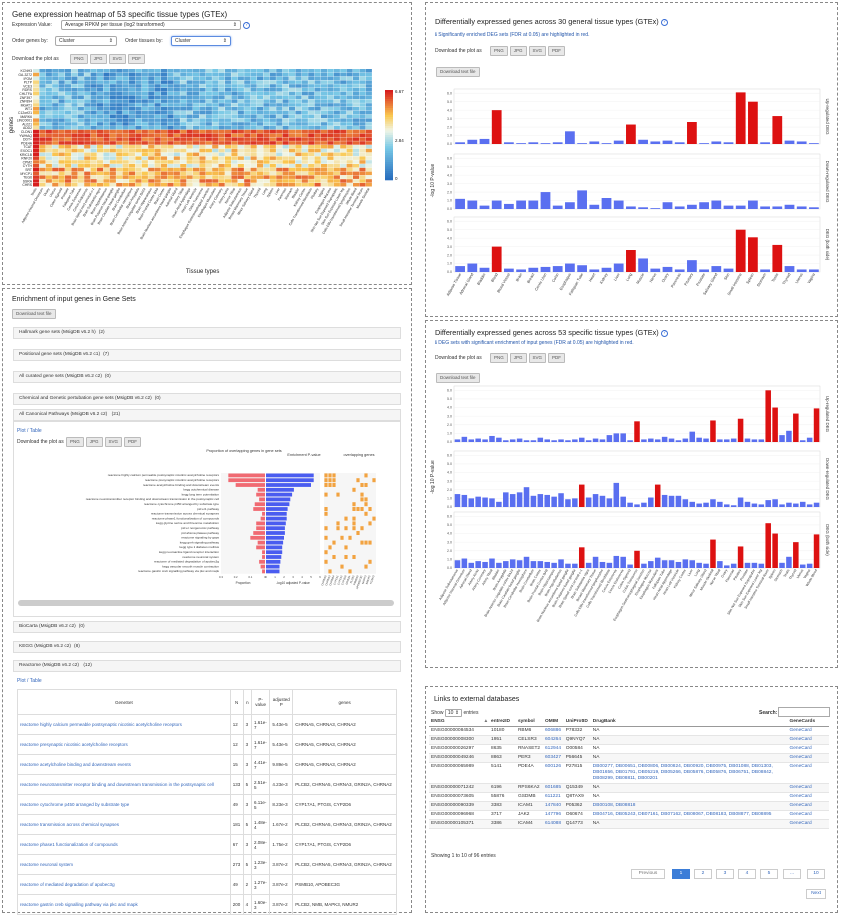 This screenshot has height=916, width=841. I want to click on table-cell-omim: 614088, so click(553, 824).